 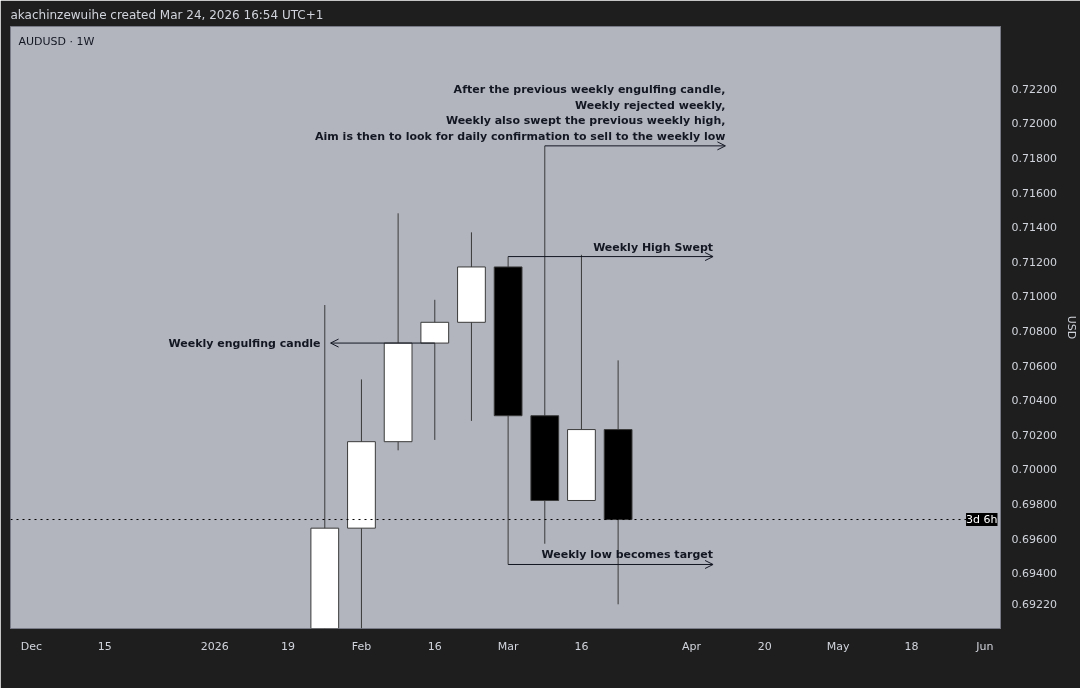 What do you see at coordinates (1034, 158) in the screenshot?
I see `y-tick-label: 0.71800` at bounding box center [1034, 158].